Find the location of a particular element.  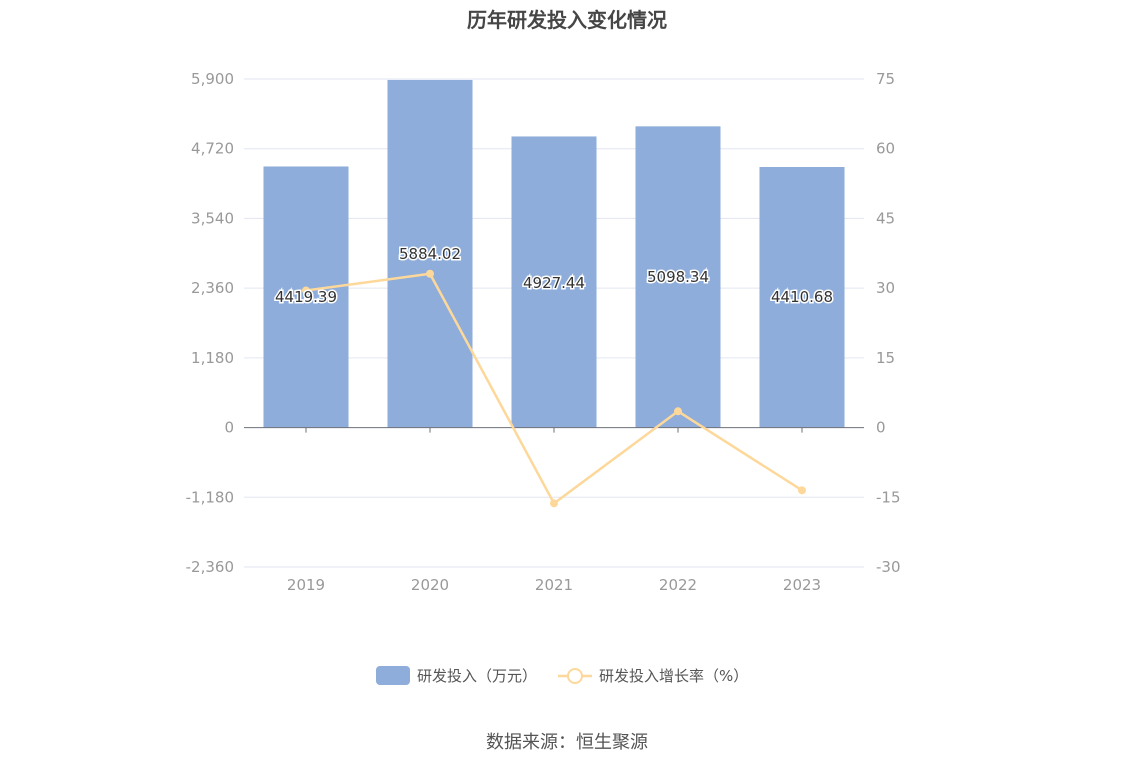

legend-label-bar: 研发投入（万元） is located at coordinates (477, 676).